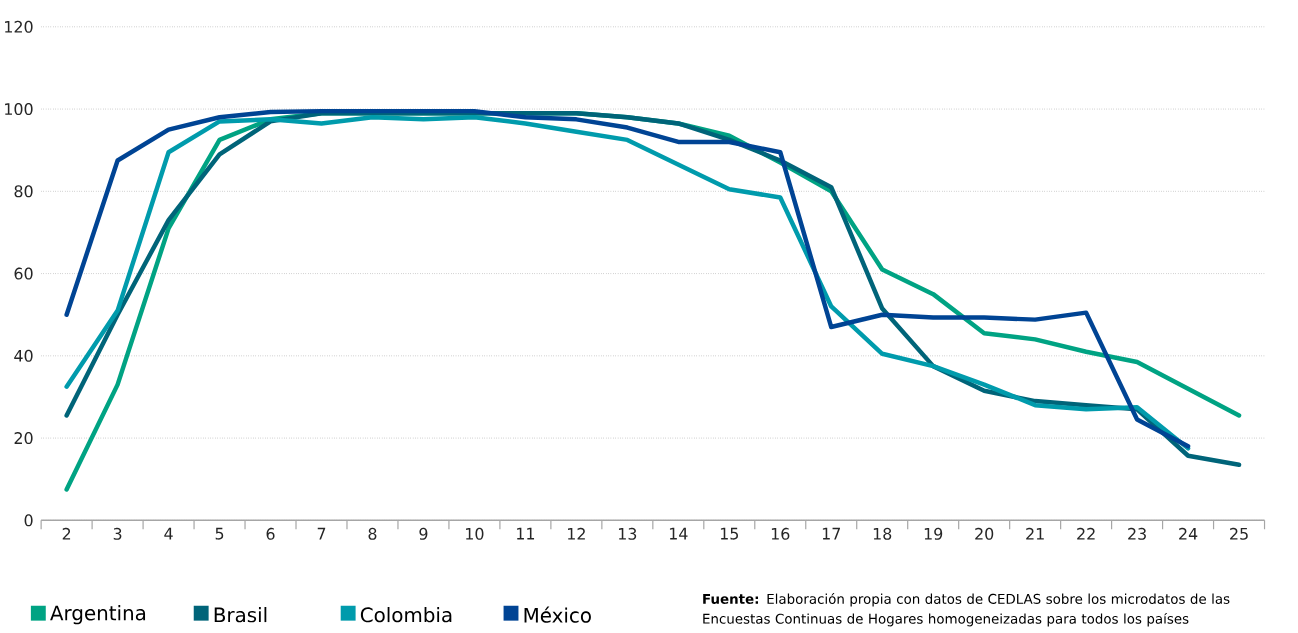 Image resolution: width=1298 pixels, height=633 pixels. I want to click on y-tick-label: 100, so click(19, 109).